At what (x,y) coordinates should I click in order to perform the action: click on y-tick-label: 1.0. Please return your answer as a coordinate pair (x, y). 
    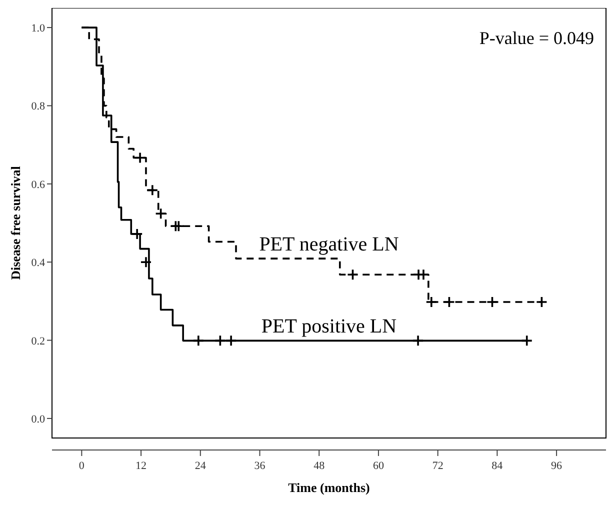
    Looking at the image, I should click on (38, 28).